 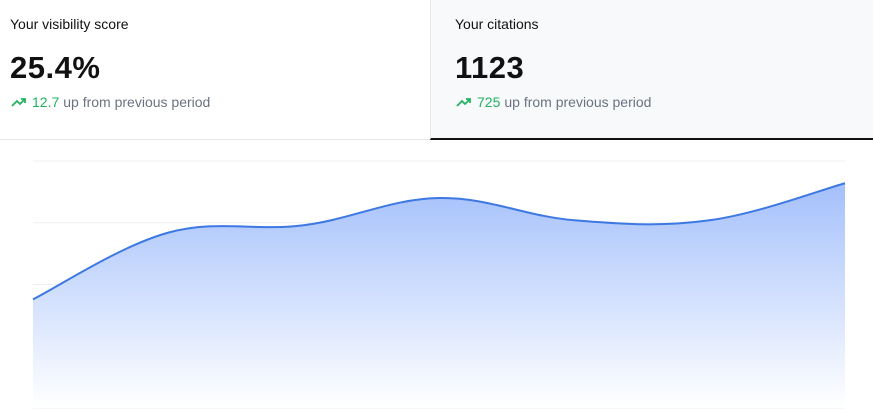 What do you see at coordinates (490, 67) in the screenshot?
I see `tab-value: 1123` at bounding box center [490, 67].